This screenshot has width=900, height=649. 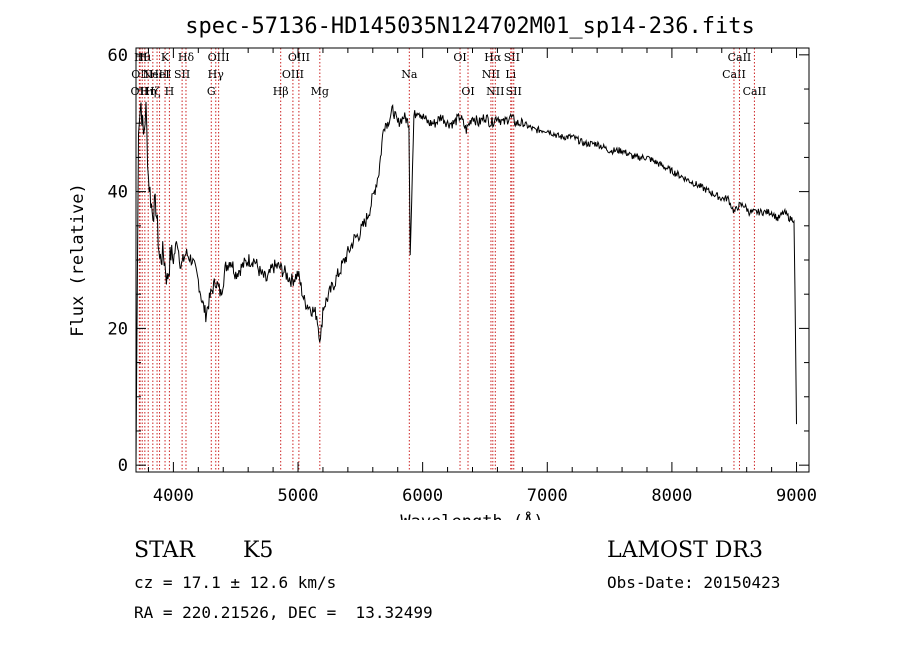 What do you see at coordinates (422, 496) in the screenshot?
I see `x-tick-label: 6000` at bounding box center [422, 496].